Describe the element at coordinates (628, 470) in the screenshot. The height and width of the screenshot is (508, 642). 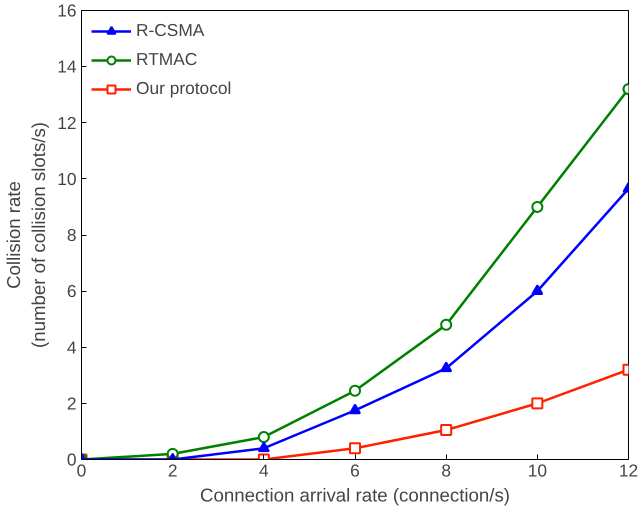
I see `x-tick-label: 12` at that location.